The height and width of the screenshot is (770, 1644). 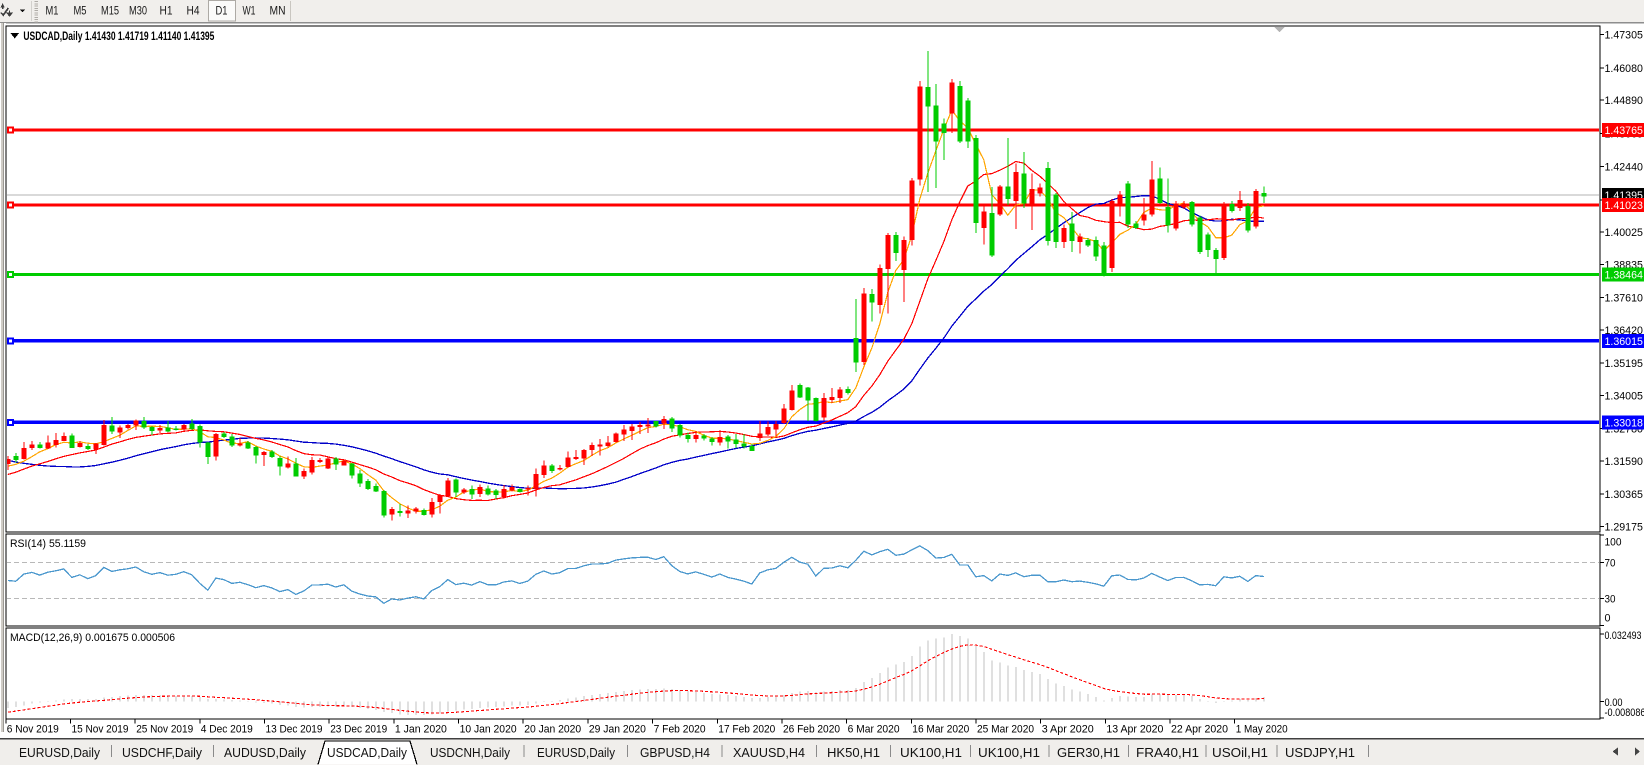 What do you see at coordinates (367, 753) in the screenshot?
I see `svg-text: USDCAD,Daily` at bounding box center [367, 753].